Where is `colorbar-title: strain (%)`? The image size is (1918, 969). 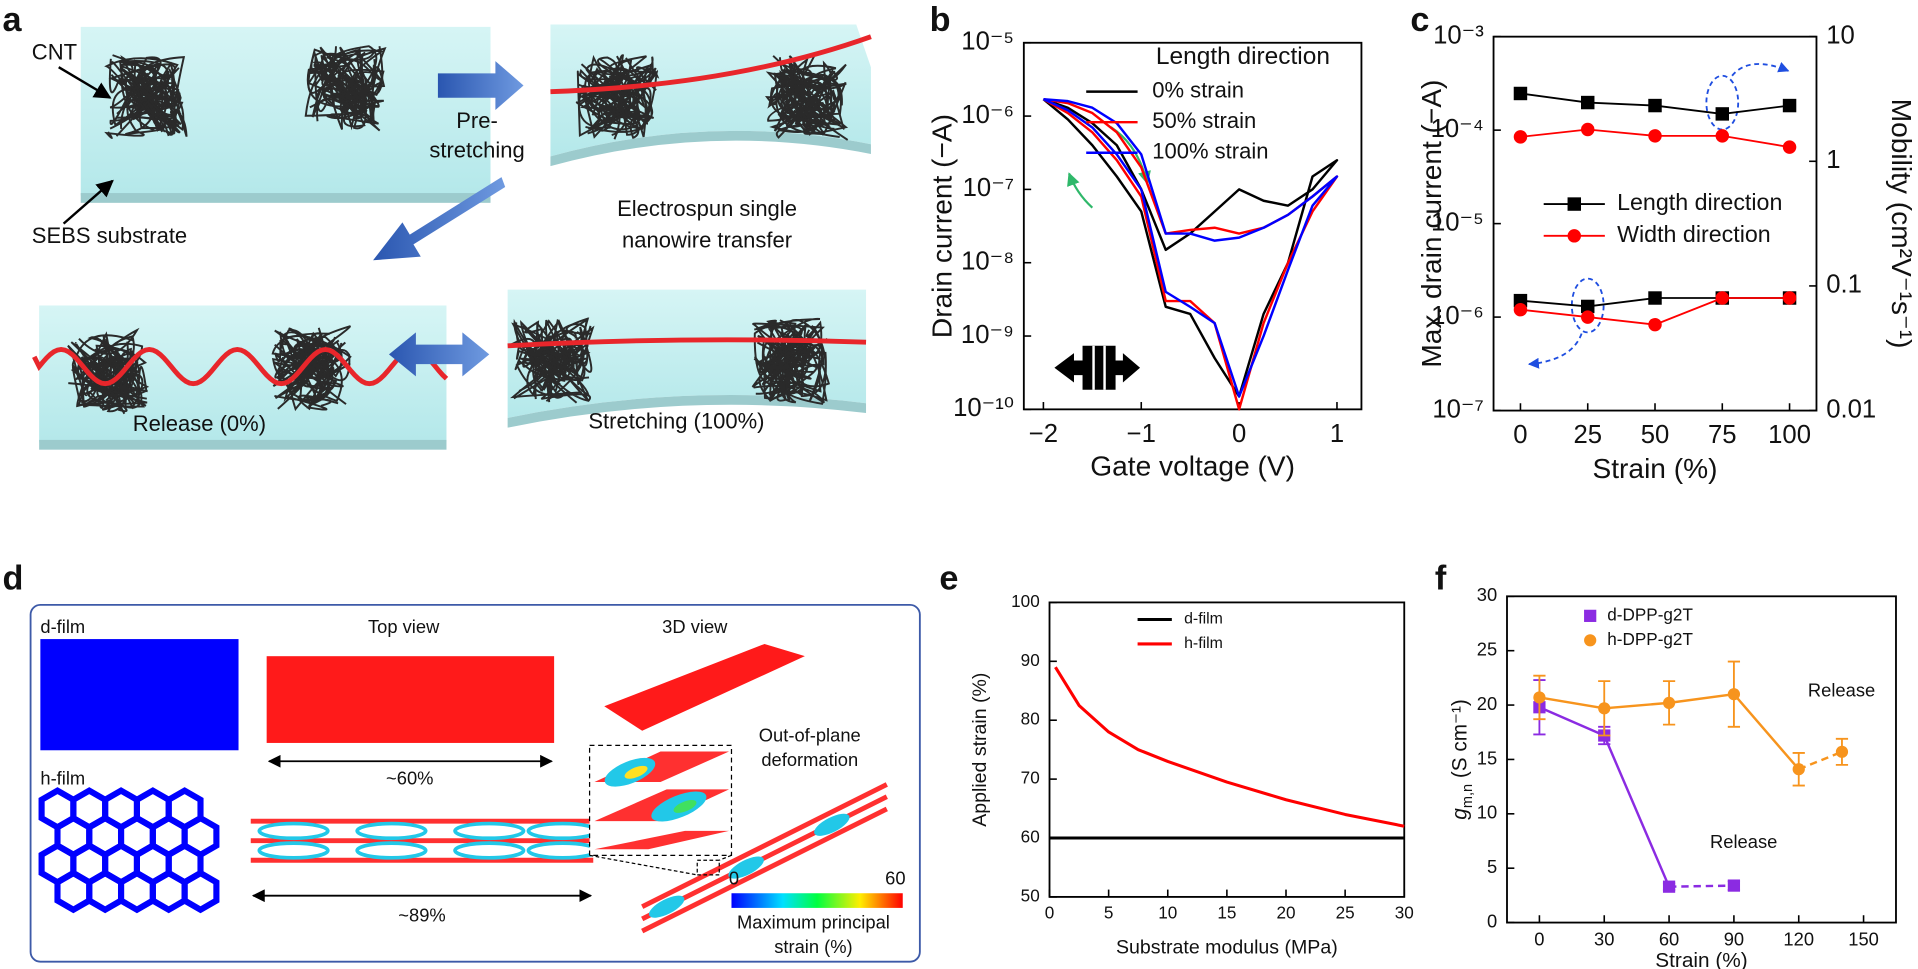
colorbar-title: strain (%) is located at coordinates (813, 946).